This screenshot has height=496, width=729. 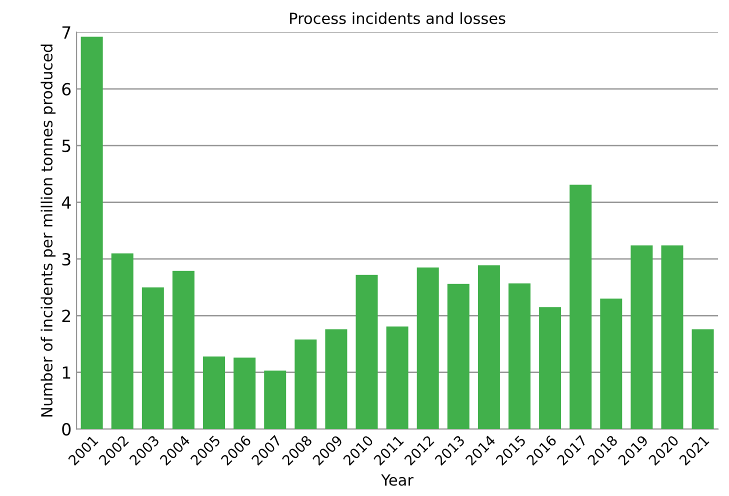 What do you see at coordinates (66, 429) in the screenshot?
I see `y-tick-label: 0` at bounding box center [66, 429].